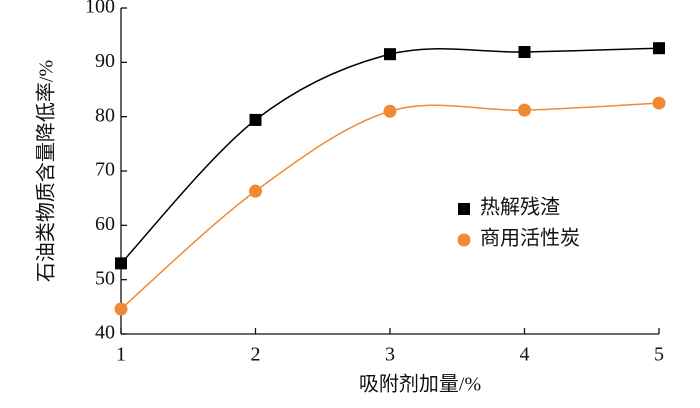 Image resolution: width=700 pixels, height=408 pixels. What do you see at coordinates (121, 355) in the screenshot?
I see `x-tick-label: 1` at bounding box center [121, 355].